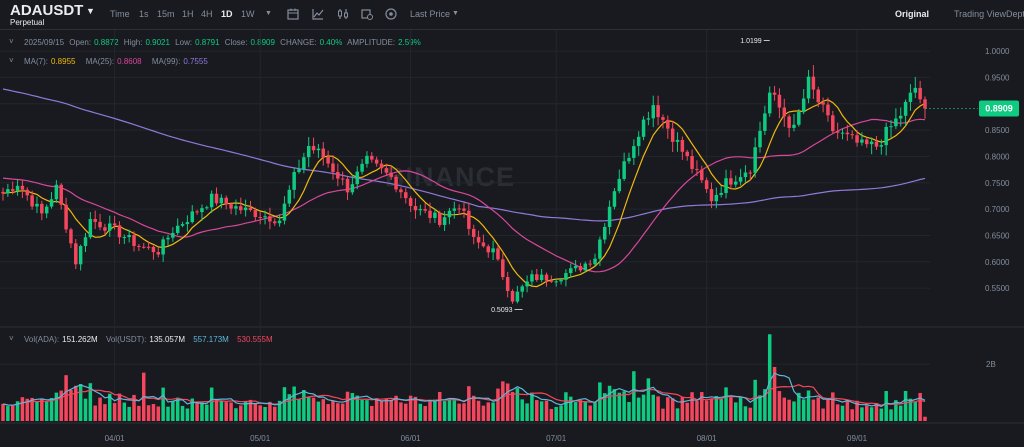  I want to click on price-type-select: Last Price, so click(430, 14).